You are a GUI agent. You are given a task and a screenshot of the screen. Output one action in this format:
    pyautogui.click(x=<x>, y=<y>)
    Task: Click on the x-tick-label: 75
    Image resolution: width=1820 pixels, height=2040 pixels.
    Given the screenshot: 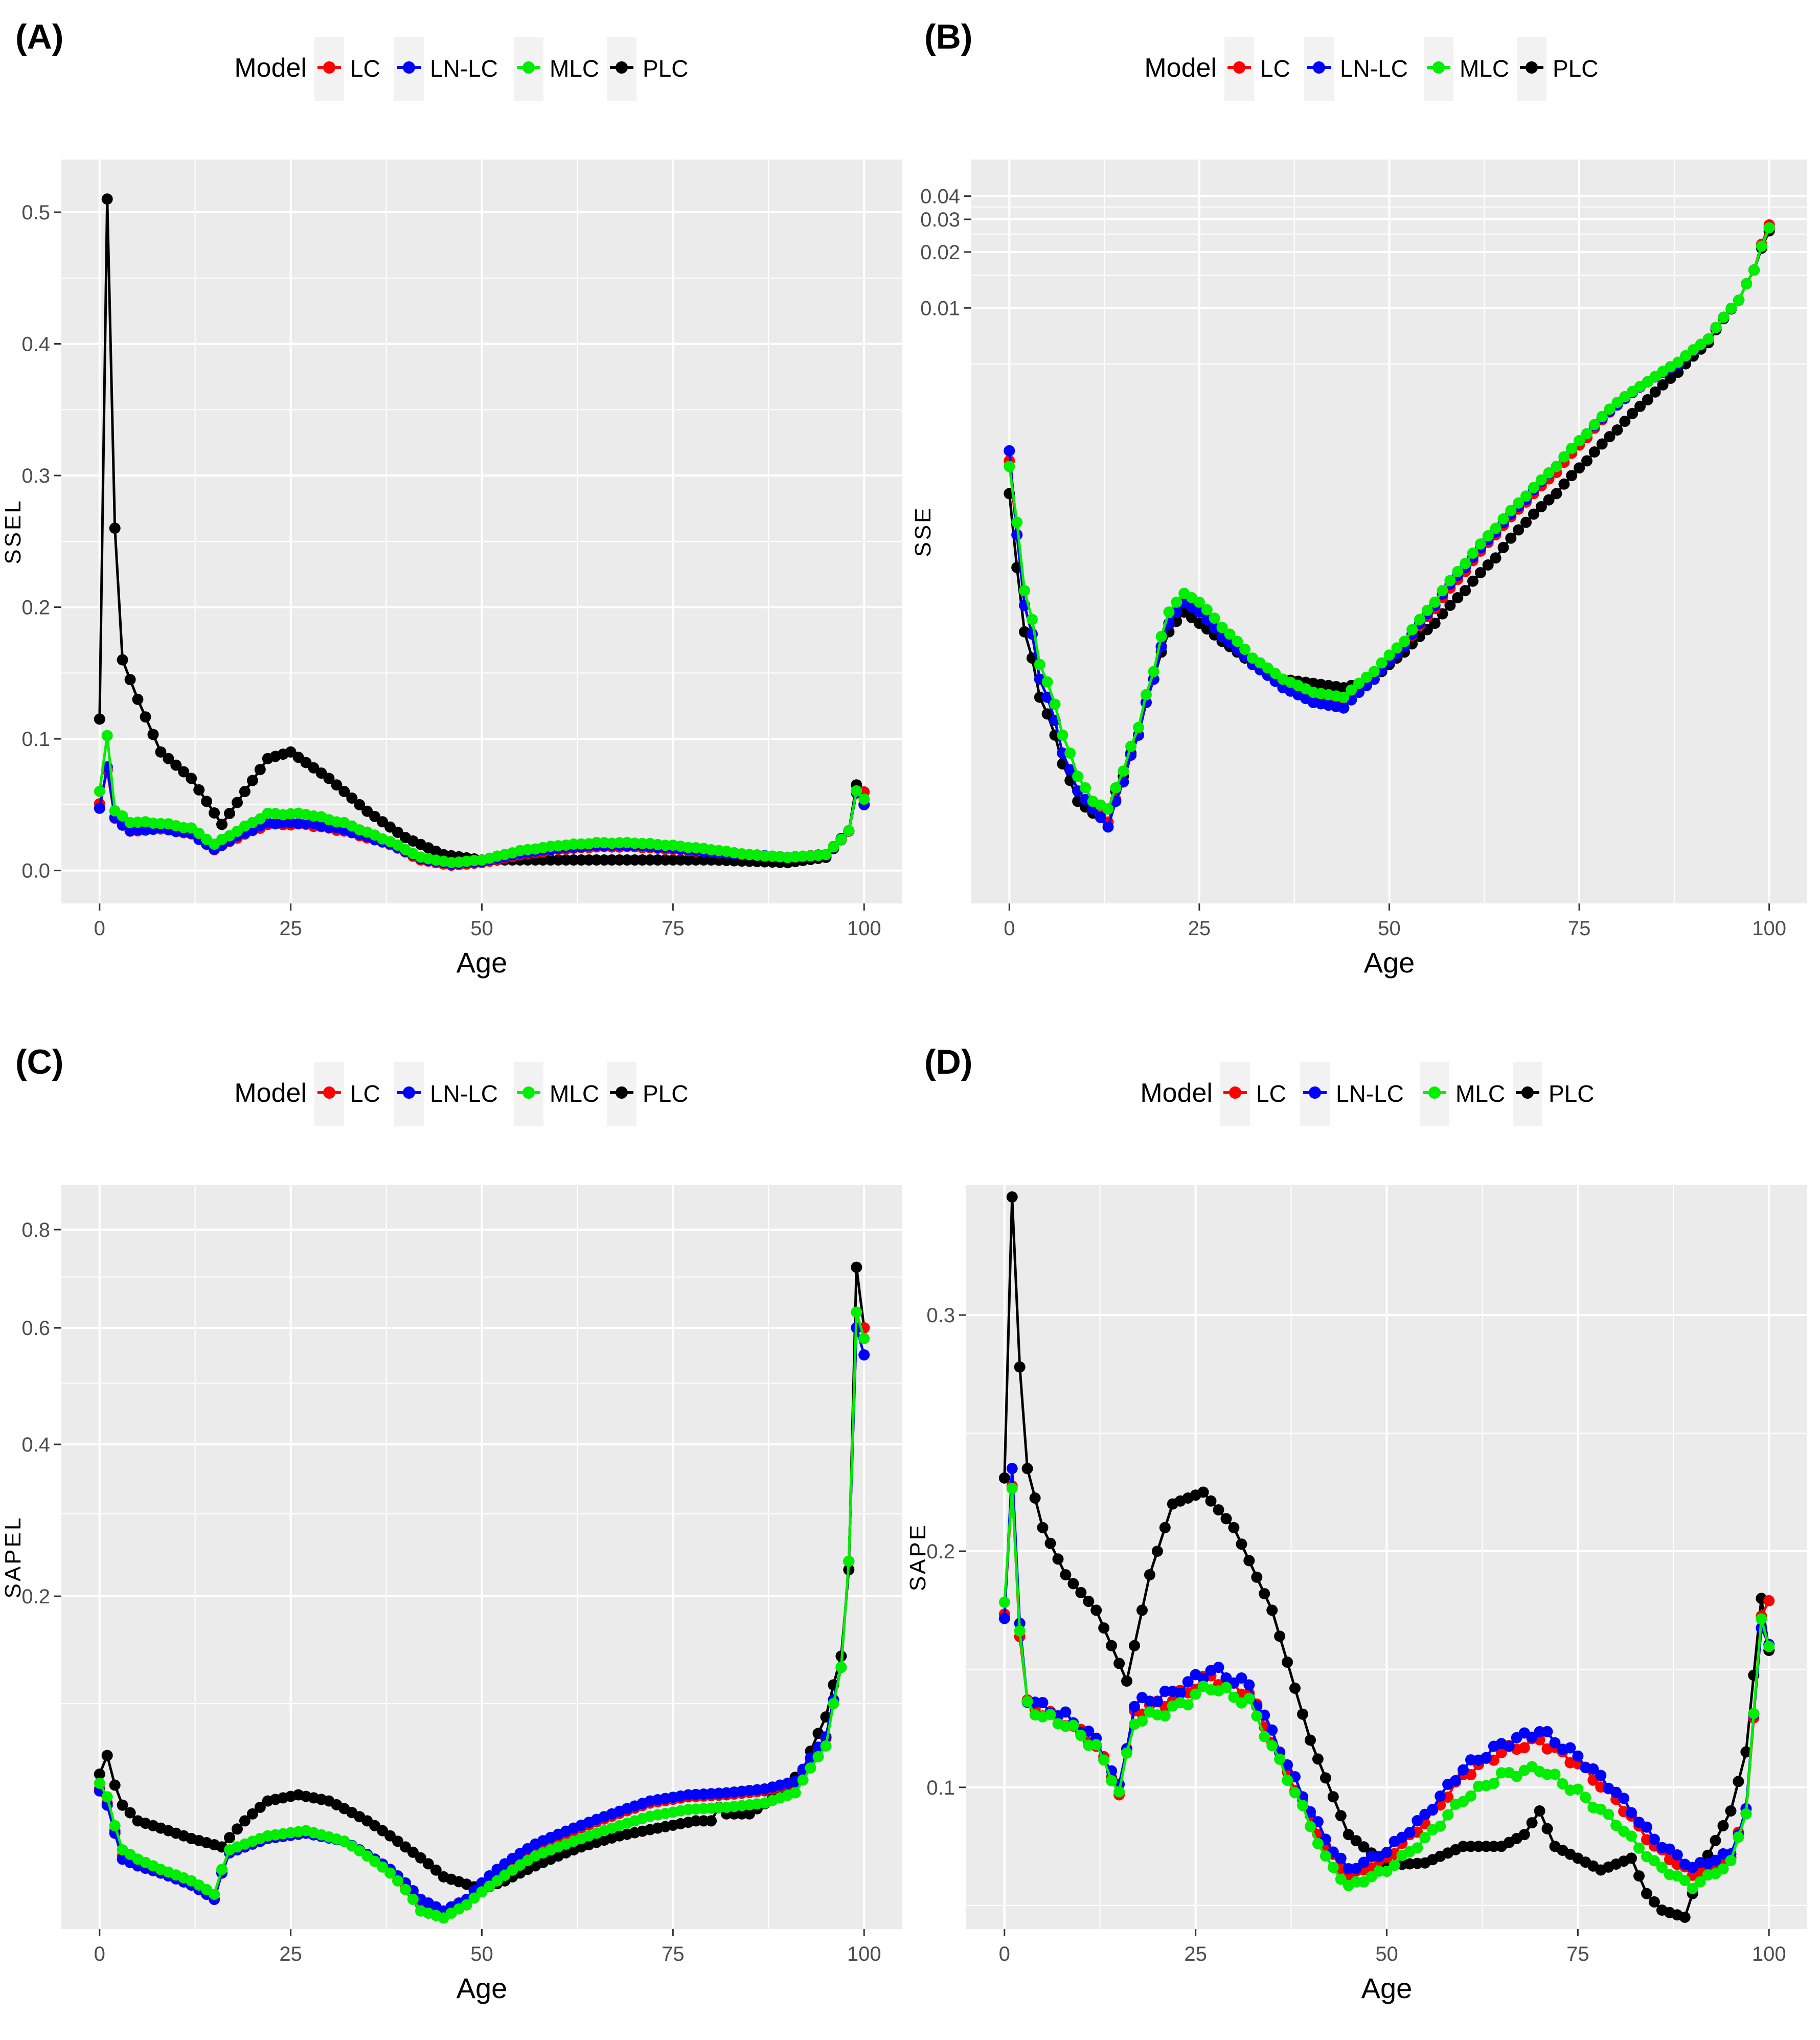 What is the action you would take?
    pyautogui.click(x=1579, y=928)
    